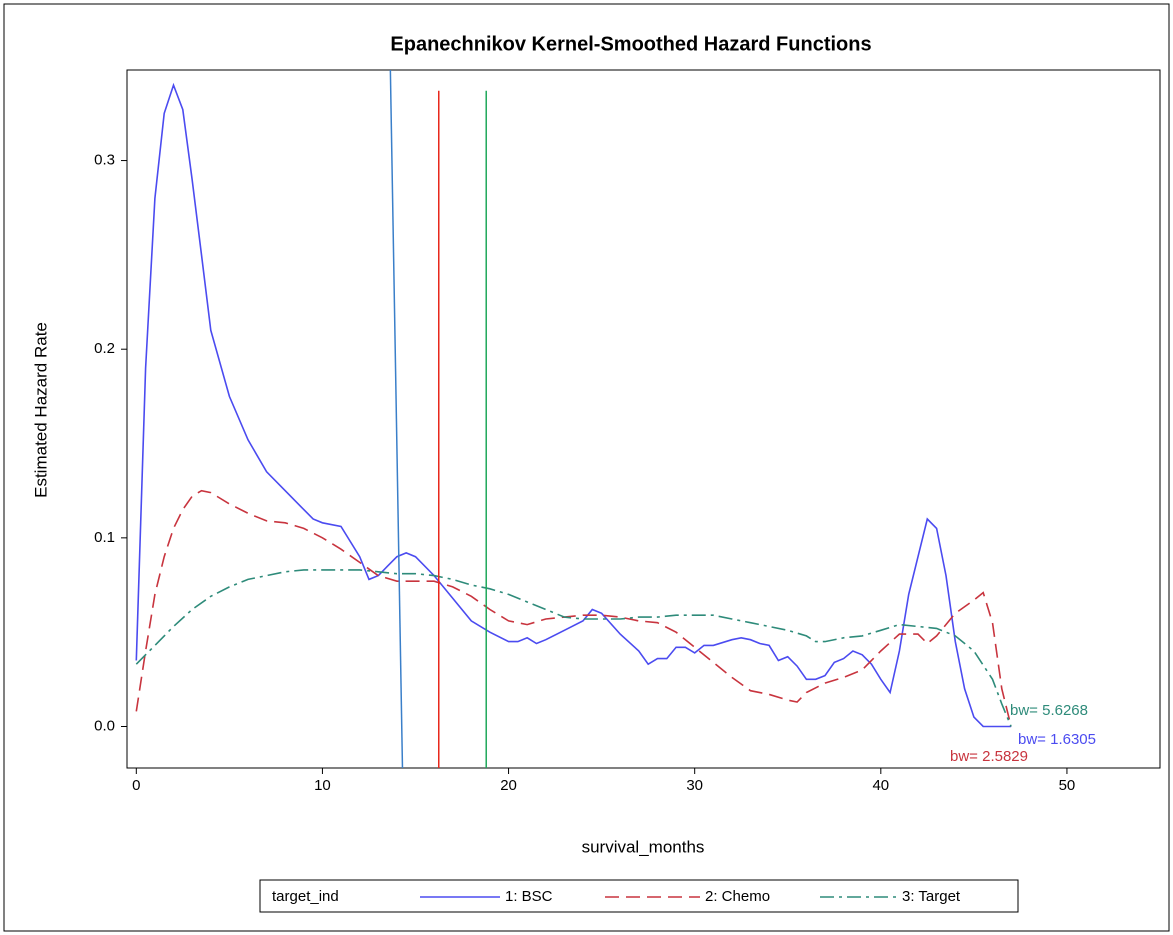 This screenshot has height=935, width=1173. What do you see at coordinates (322, 785) in the screenshot?
I see `x-tick-label: 10` at bounding box center [322, 785].